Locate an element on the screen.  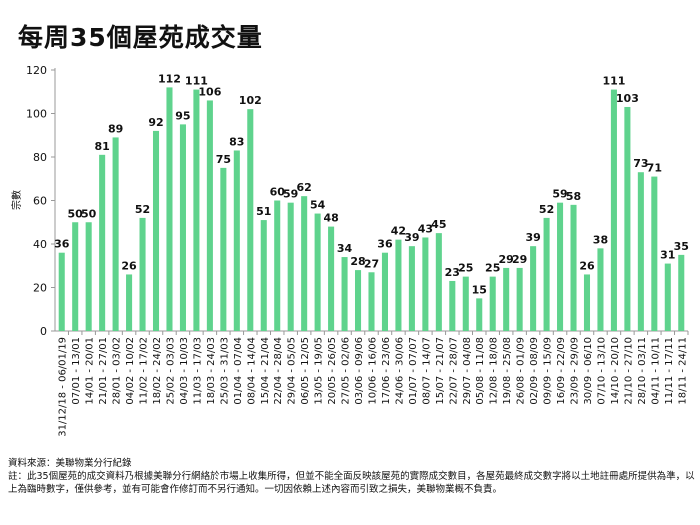
x-tick-label: 31/12/18 - 06/01/19 is located at coordinates (63, 387).